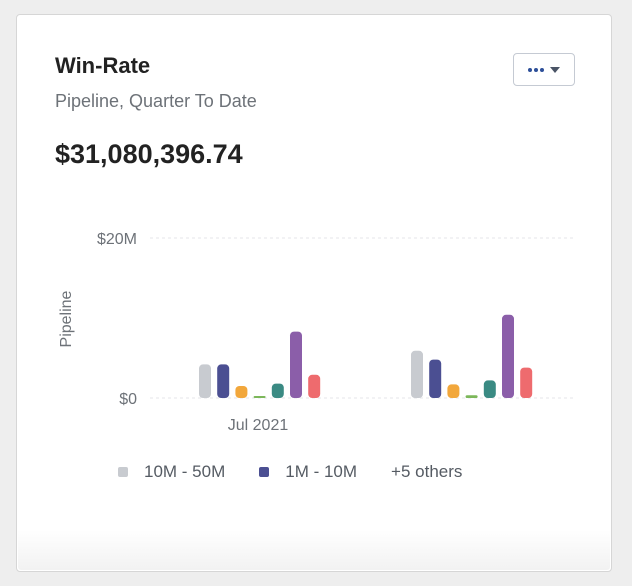 This screenshot has width=632, height=586. What do you see at coordinates (489, 389) in the screenshot?
I see `bar-group2-series5` at bounding box center [489, 389].